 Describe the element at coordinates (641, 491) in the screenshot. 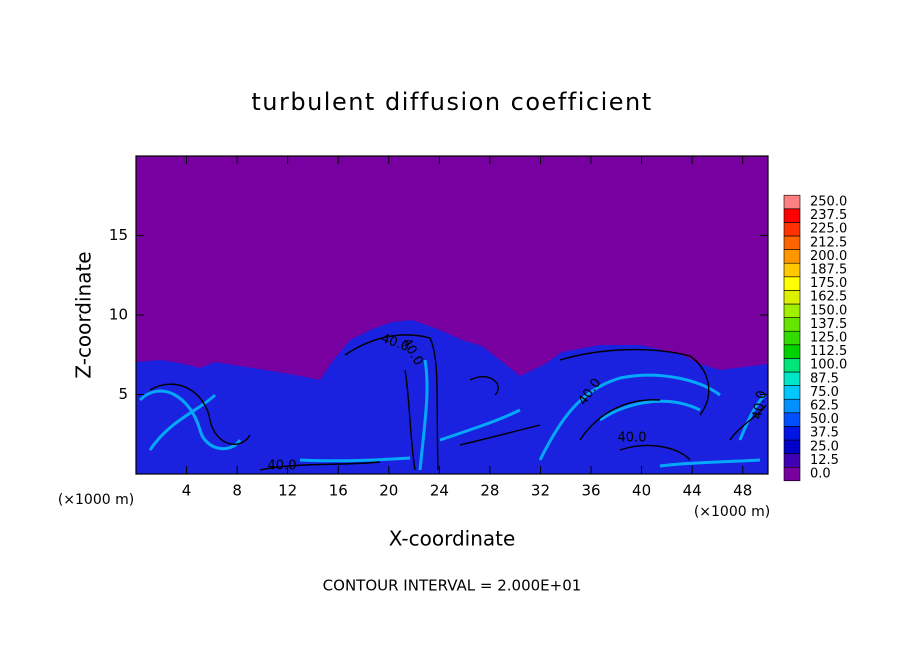

I see `x-tick-label: 40` at that location.